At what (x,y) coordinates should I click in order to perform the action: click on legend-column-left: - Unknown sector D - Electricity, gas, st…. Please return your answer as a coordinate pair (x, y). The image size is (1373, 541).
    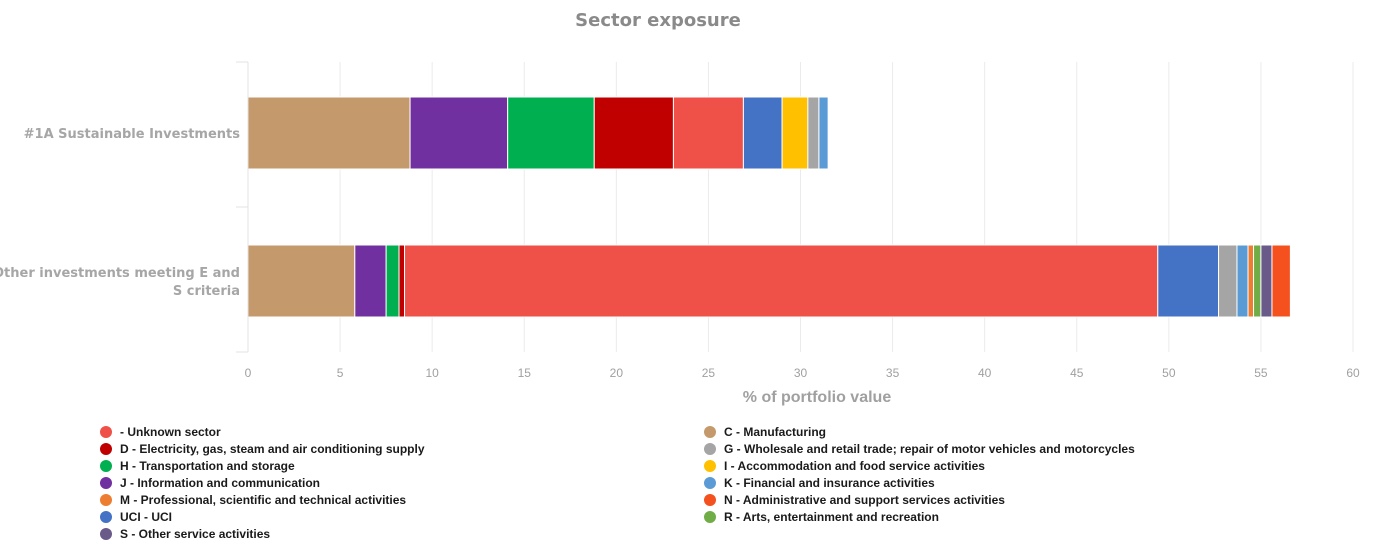
    Looking at the image, I should click on (262, 482).